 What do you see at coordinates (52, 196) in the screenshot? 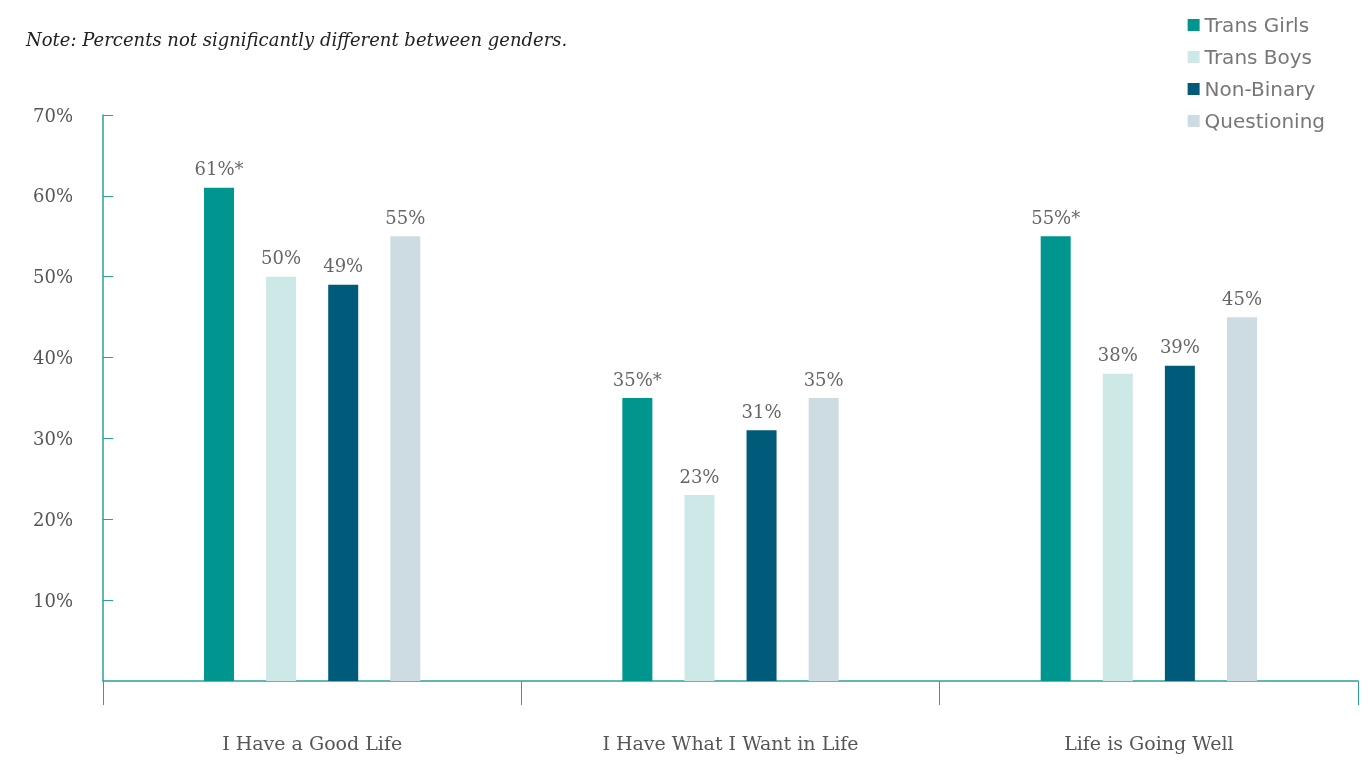
I see `y-tick-label: 60%` at bounding box center [52, 196].